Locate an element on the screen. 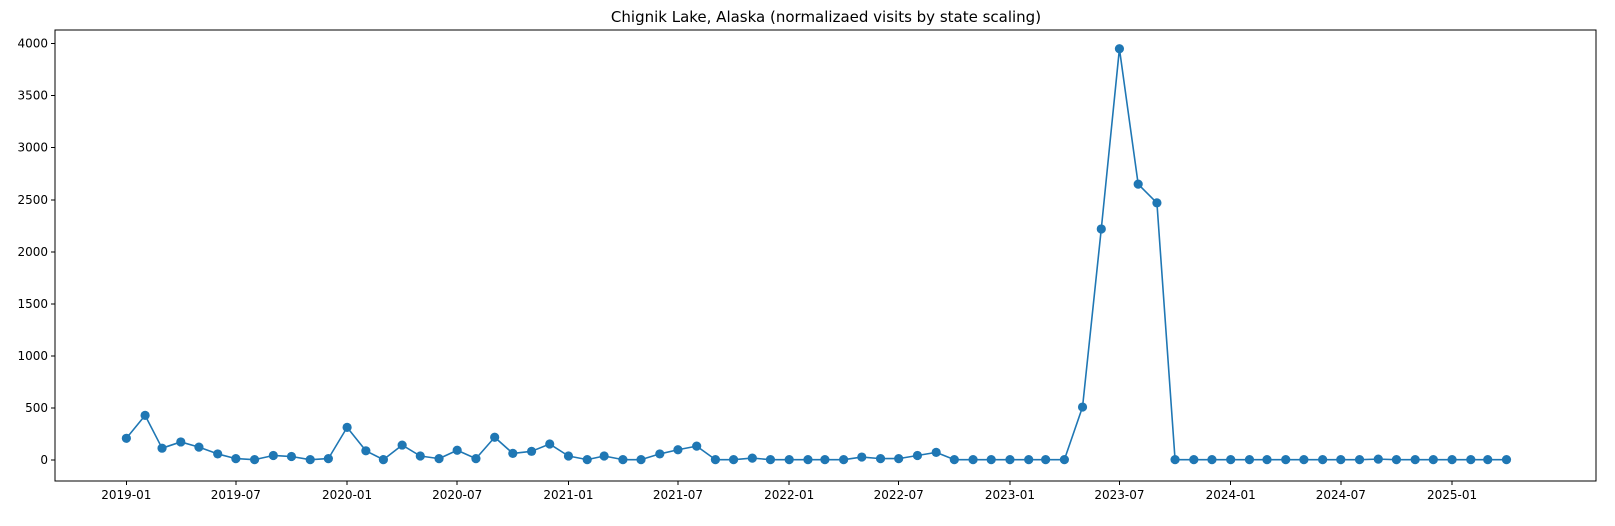  x-tick-label: 2024-01 is located at coordinates (1231, 495).